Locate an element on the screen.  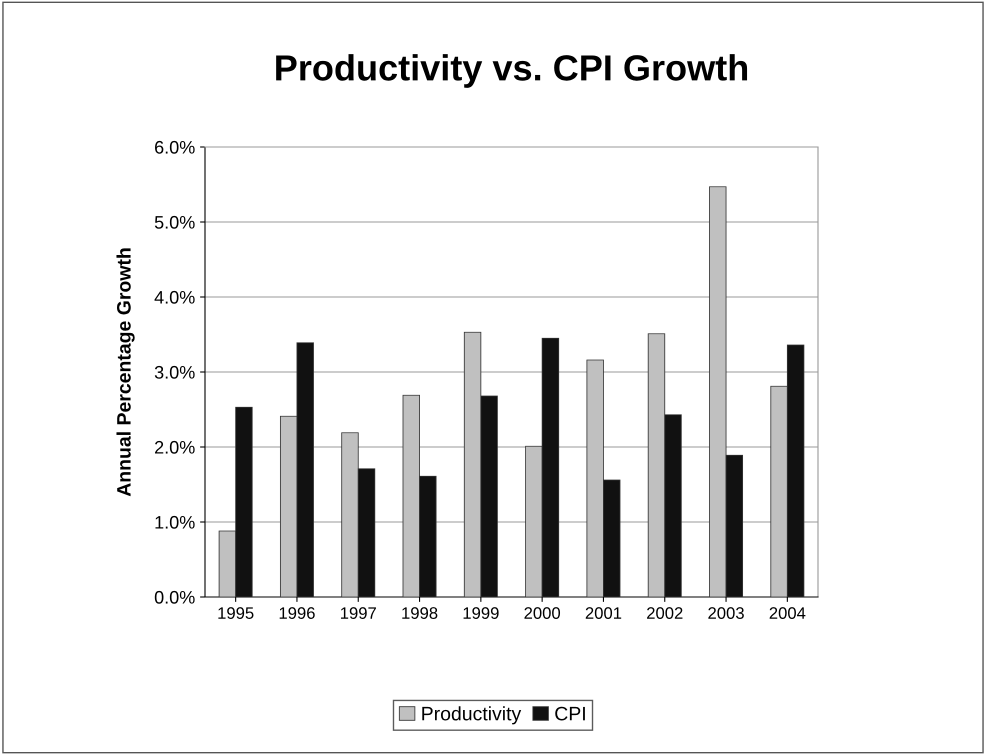
x-tick-label: 1995 is located at coordinates (236, 613).